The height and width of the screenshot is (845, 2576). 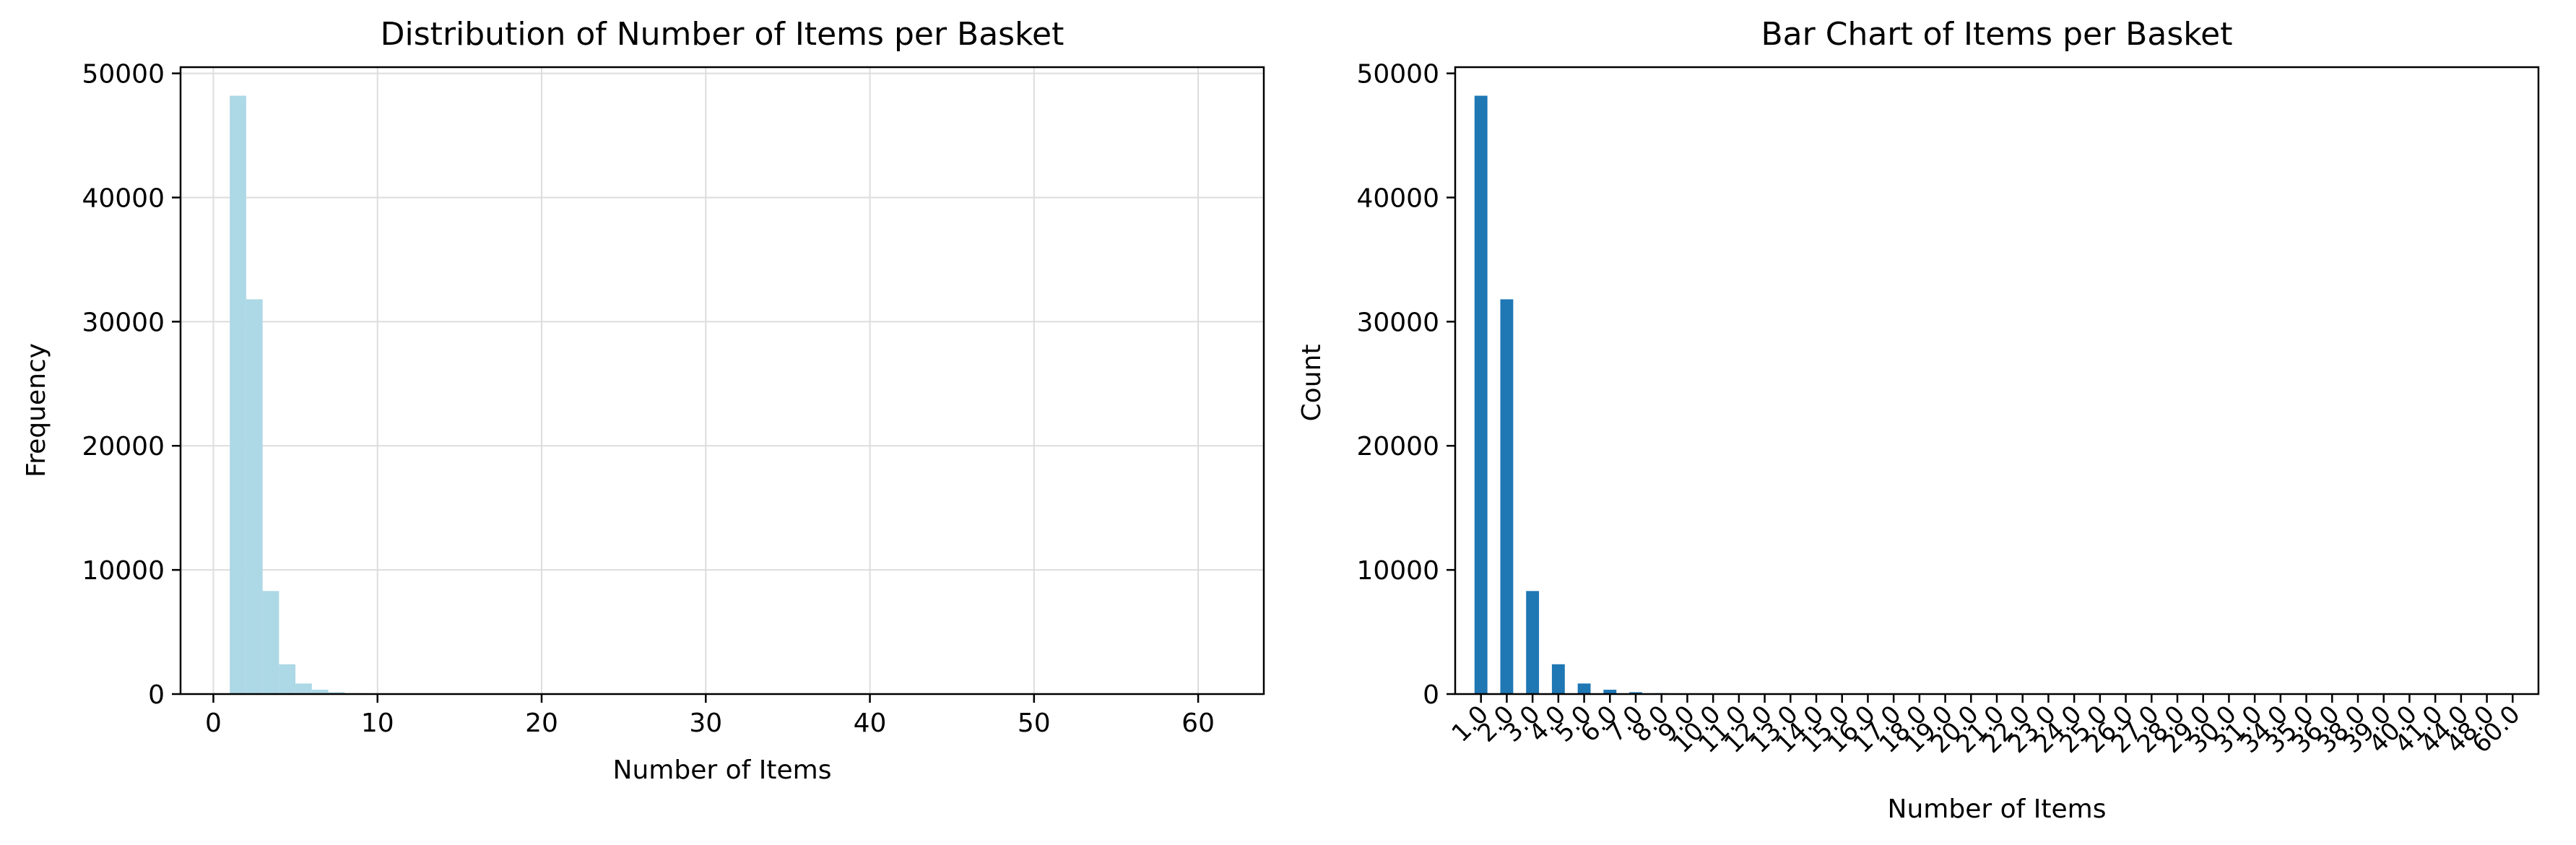 What do you see at coordinates (1198, 723) in the screenshot?
I see `x-tick-label: 60` at bounding box center [1198, 723].